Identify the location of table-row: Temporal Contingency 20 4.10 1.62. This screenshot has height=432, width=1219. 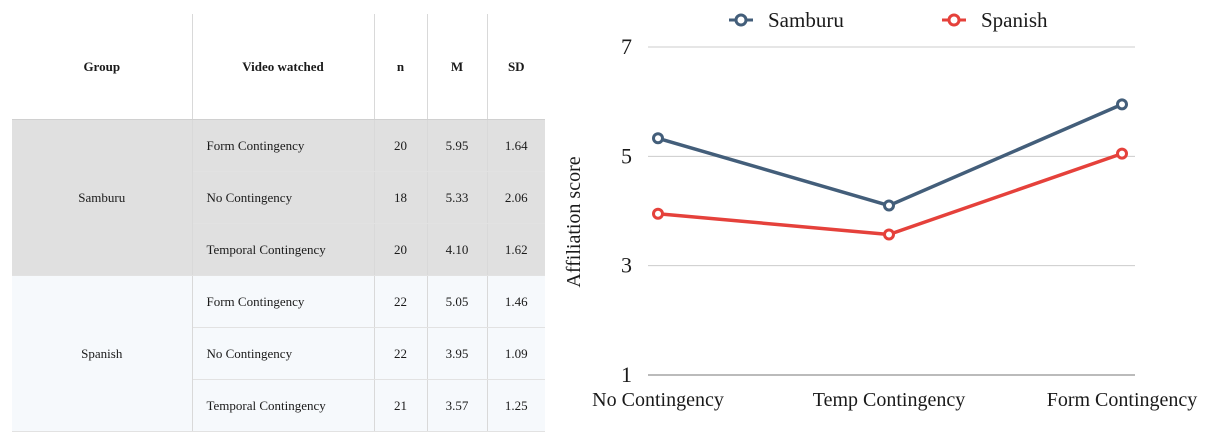
(278, 249).